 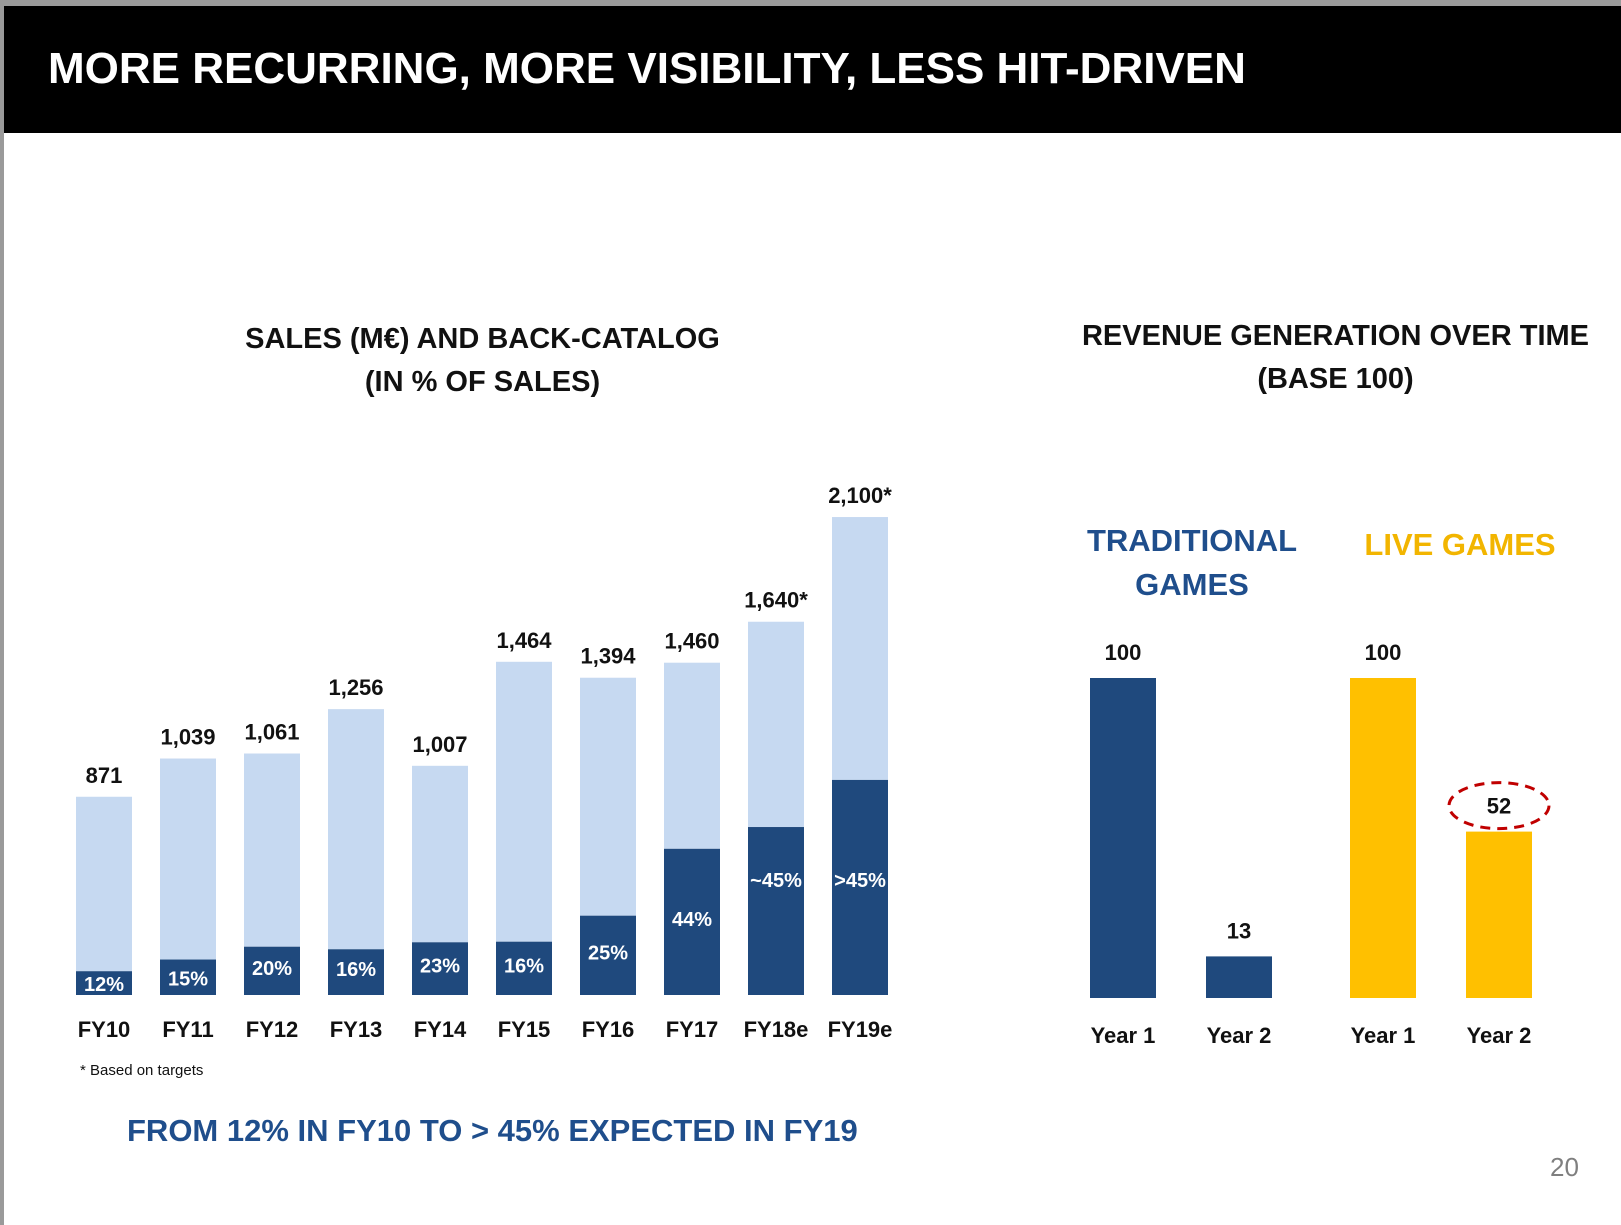 I want to click on sales-total-label: 1,061, so click(x=271, y=732).